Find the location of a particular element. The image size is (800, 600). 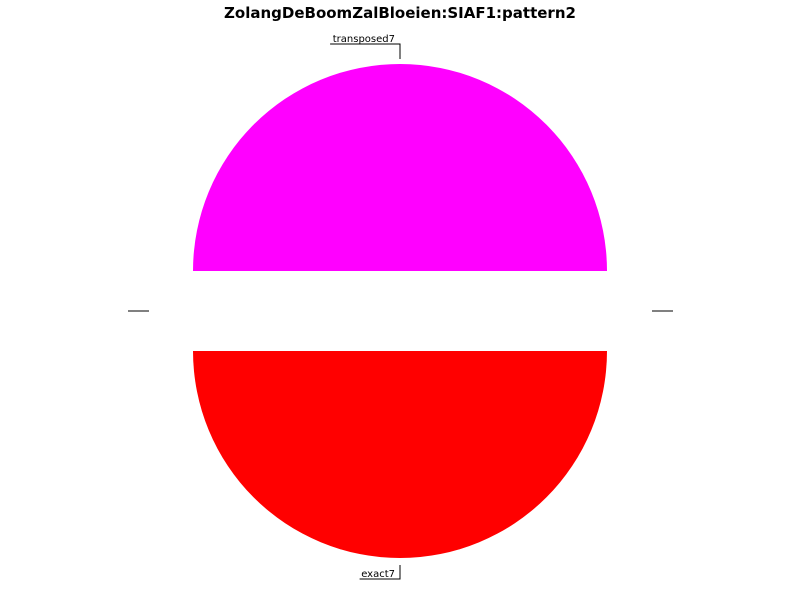

slice-label-transposed7: transposed7 is located at coordinates (364, 39).